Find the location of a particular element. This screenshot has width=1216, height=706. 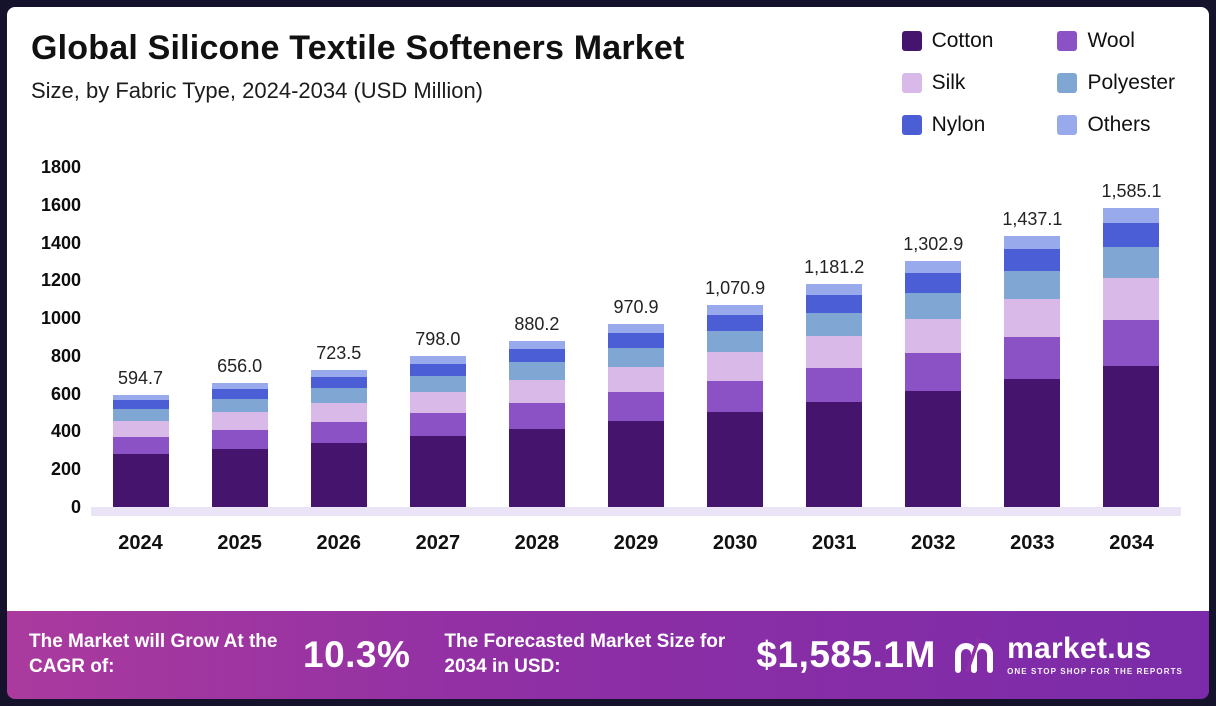

x-axis-label: 2026 is located at coordinates (338, 543).